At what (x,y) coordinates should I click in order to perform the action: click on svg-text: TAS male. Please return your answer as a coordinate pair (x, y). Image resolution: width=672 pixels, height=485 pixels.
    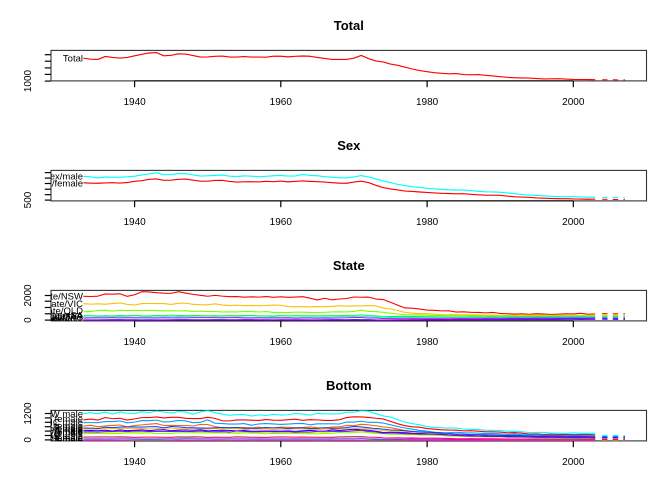
    Looking at the image, I should click on (62, 437).